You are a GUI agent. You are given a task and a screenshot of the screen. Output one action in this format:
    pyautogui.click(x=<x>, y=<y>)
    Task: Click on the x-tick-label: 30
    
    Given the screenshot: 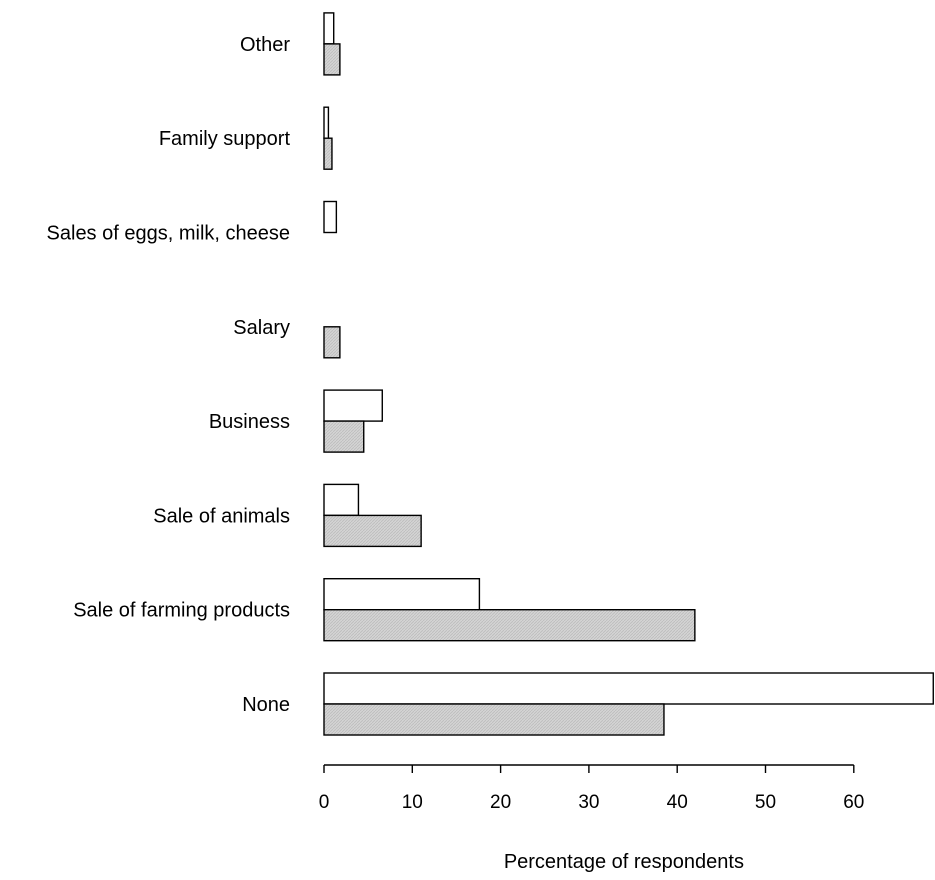 What is the action you would take?
    pyautogui.click(x=588, y=802)
    